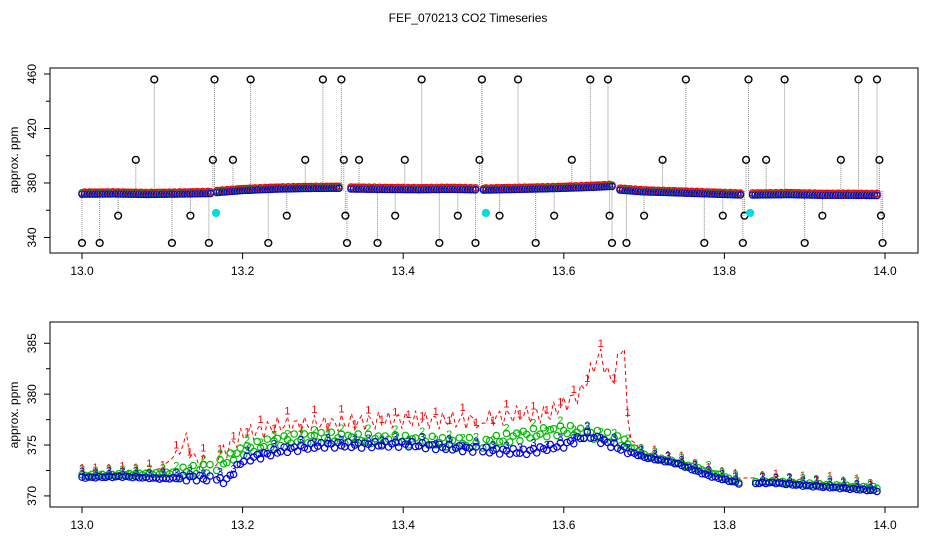  What do you see at coordinates (725, 525) in the screenshot?
I see `bottom-x-tick-label: 13.8` at bounding box center [725, 525].